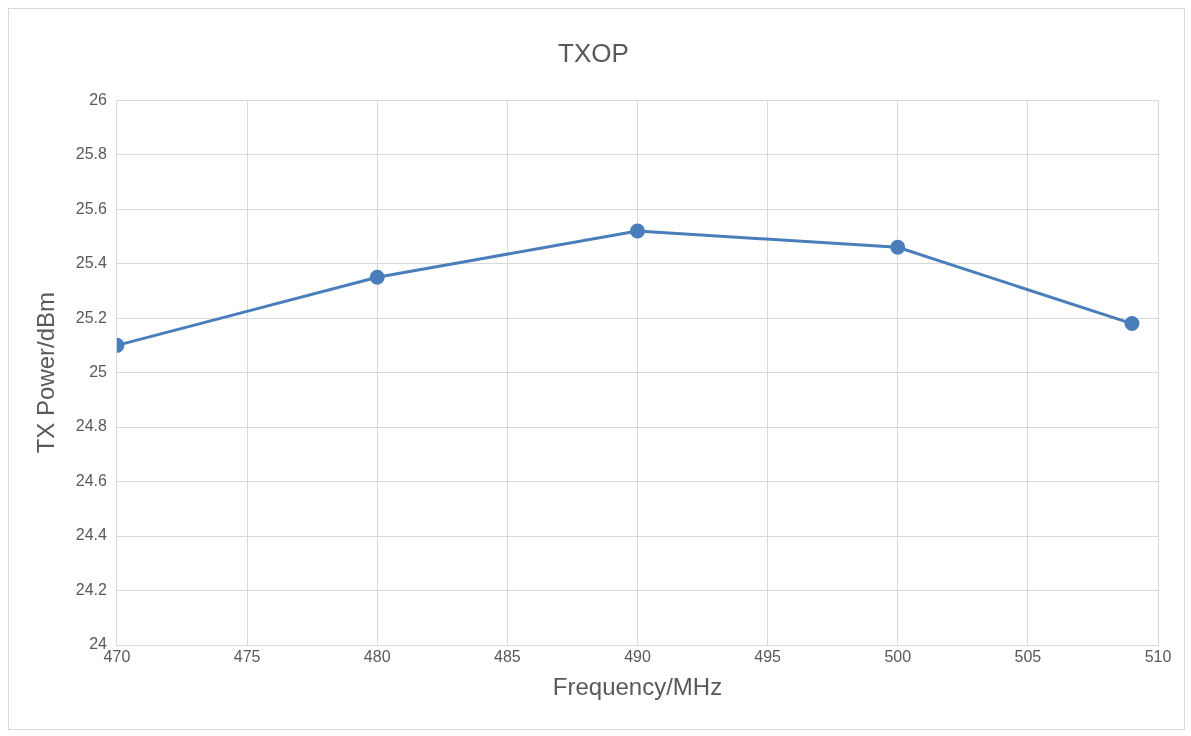 The width and height of the screenshot is (1191, 736). Describe the element at coordinates (91, 535) in the screenshot. I see `y-tick-label: 24.4` at that location.